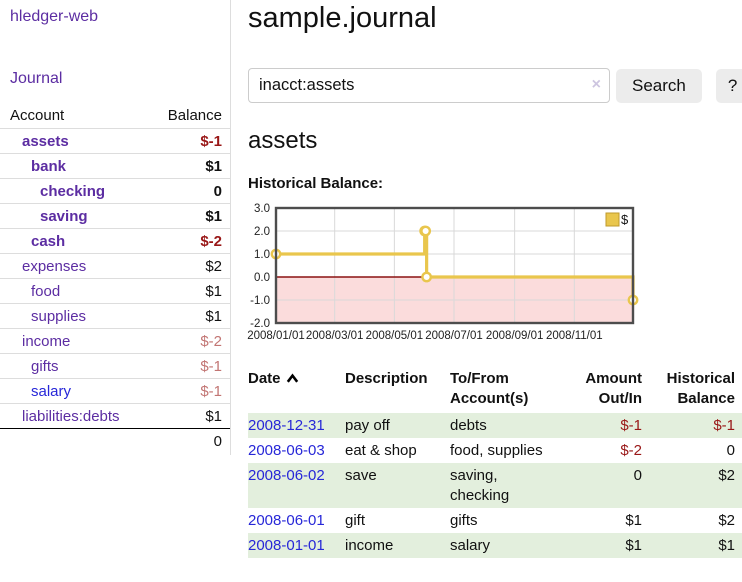  Describe the element at coordinates (316, 183) in the screenshot. I see `chart-title: Historical Balance:` at that location.